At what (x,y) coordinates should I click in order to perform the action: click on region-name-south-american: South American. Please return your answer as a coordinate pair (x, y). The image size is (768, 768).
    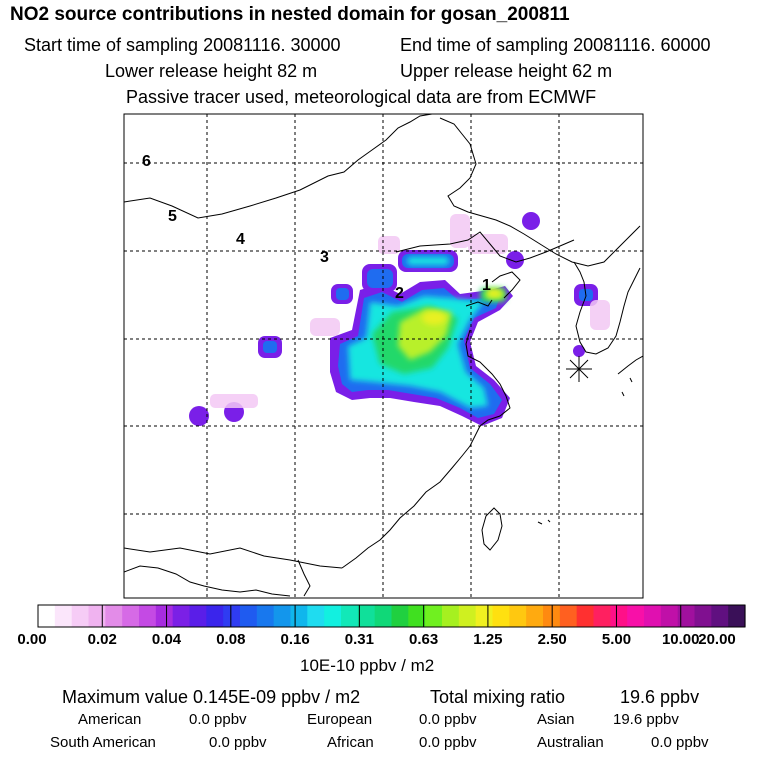
    Looking at the image, I should click on (103, 742).